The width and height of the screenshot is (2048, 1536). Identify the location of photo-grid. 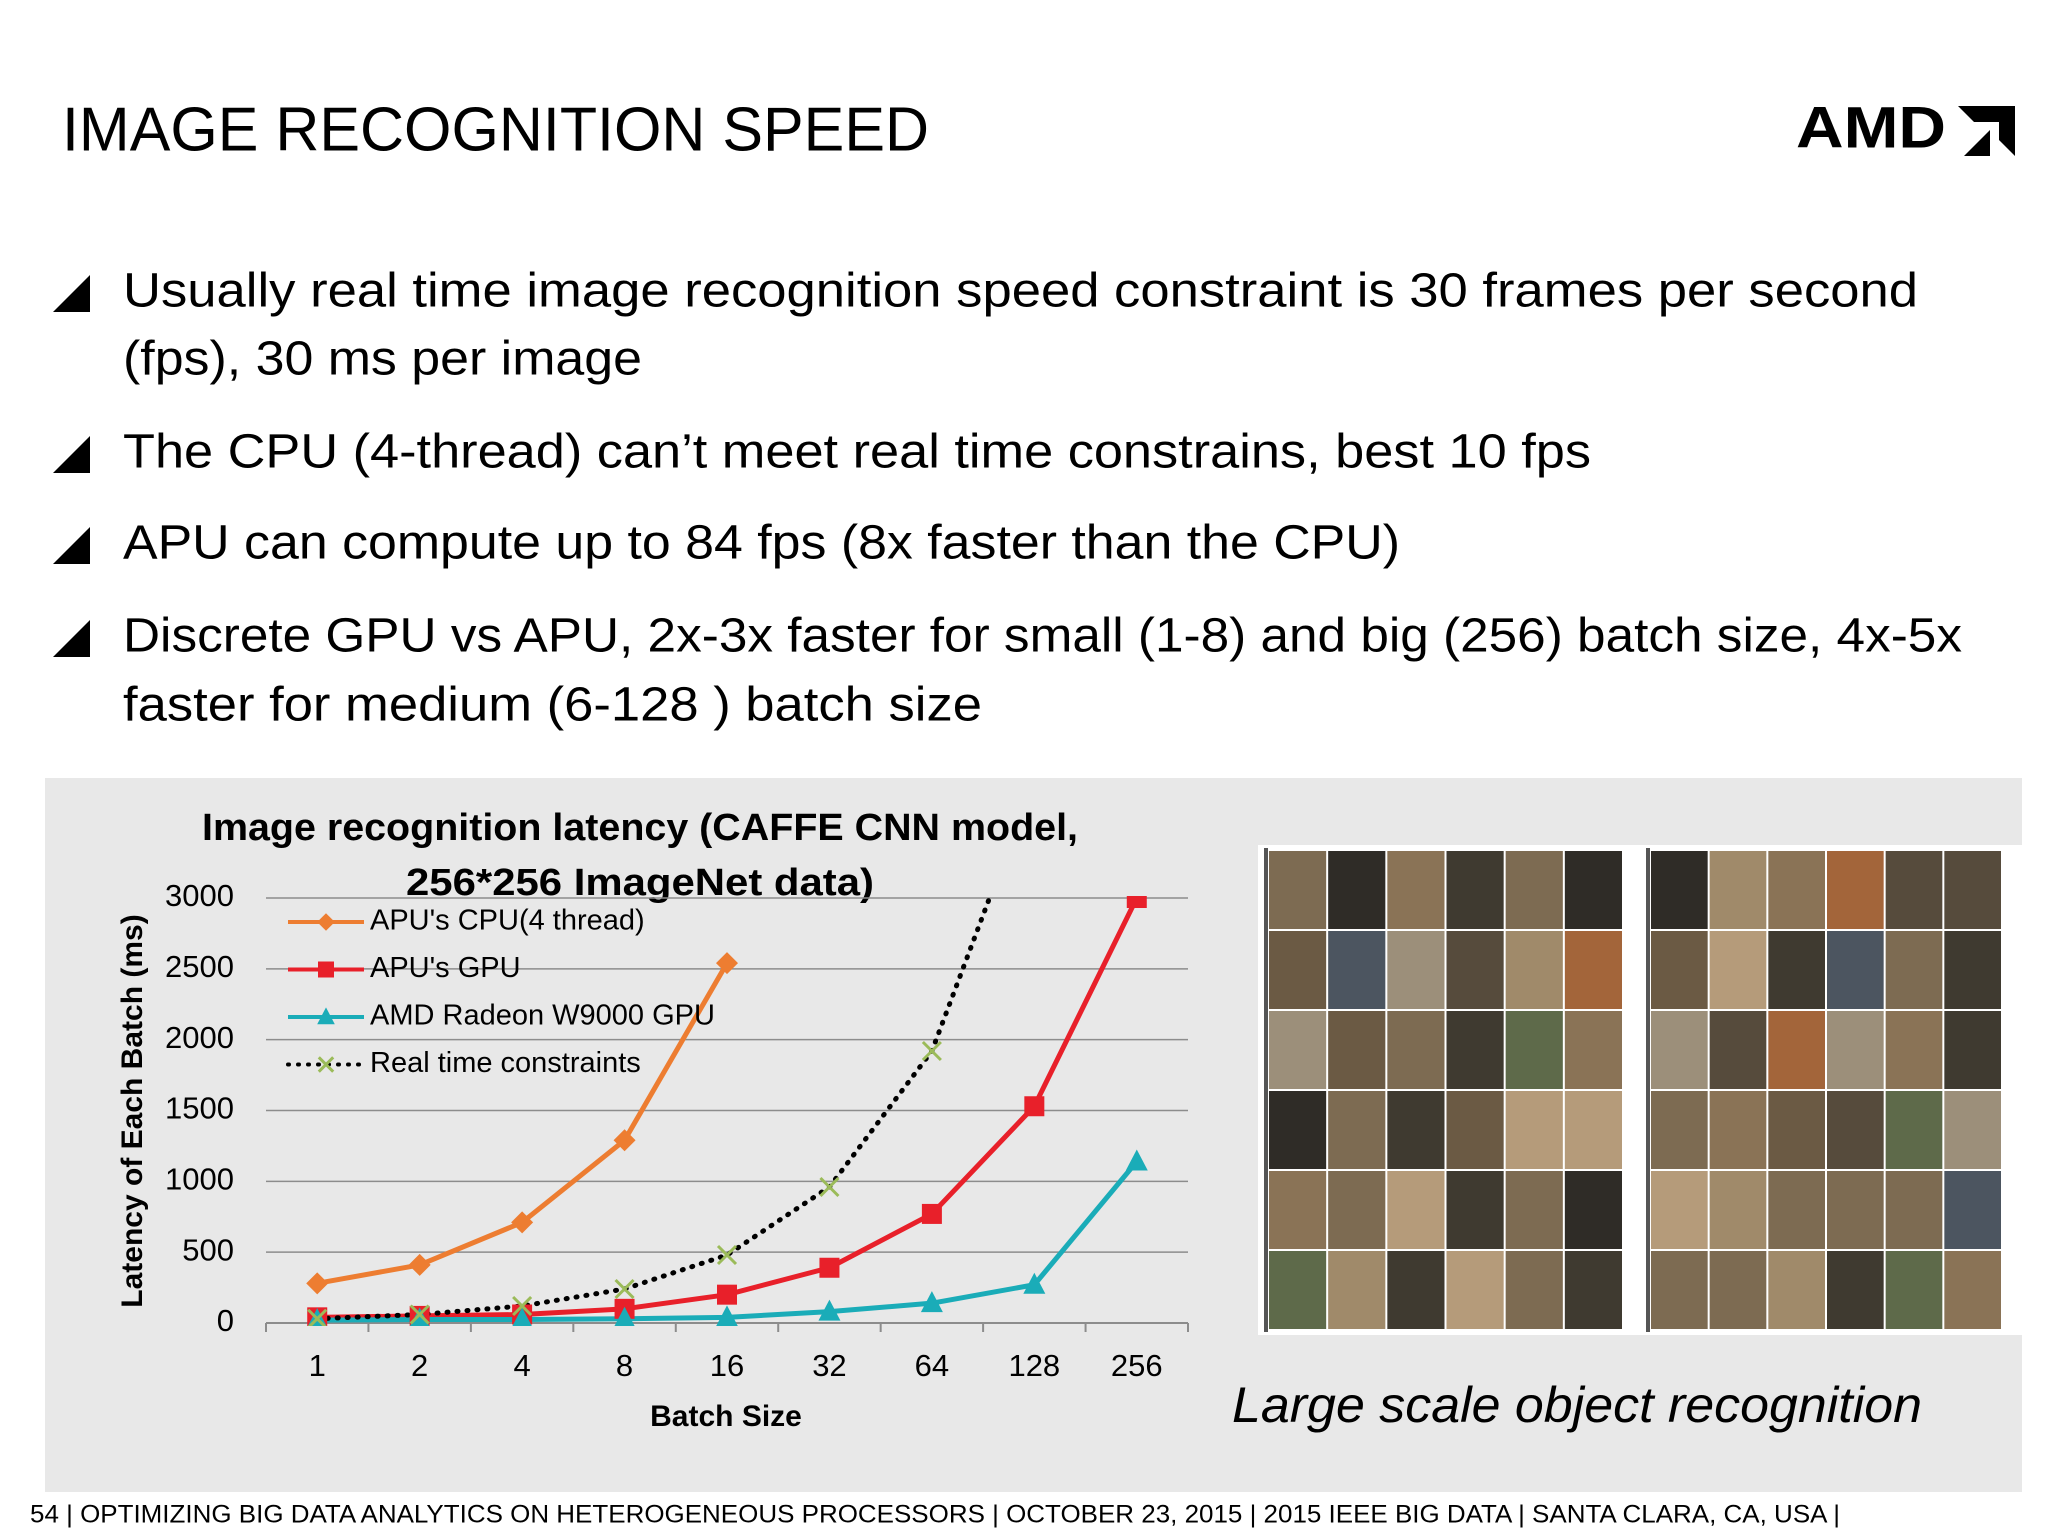
(1632, 1090).